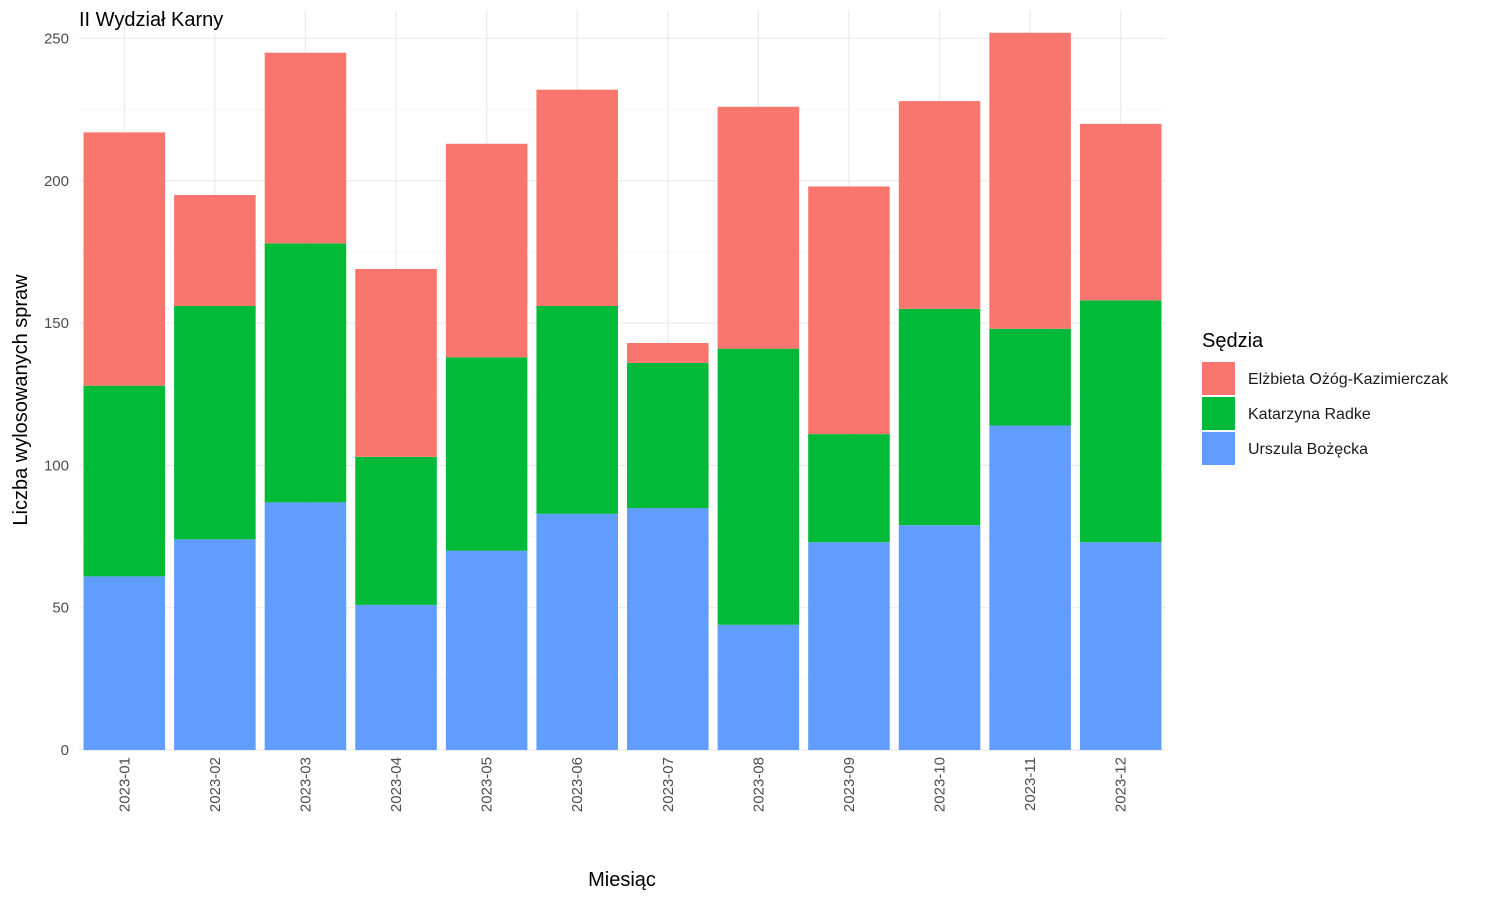 The width and height of the screenshot is (1500, 900). Describe the element at coordinates (151, 20) in the screenshot. I see `chart-title: II Wydział Karny` at that location.